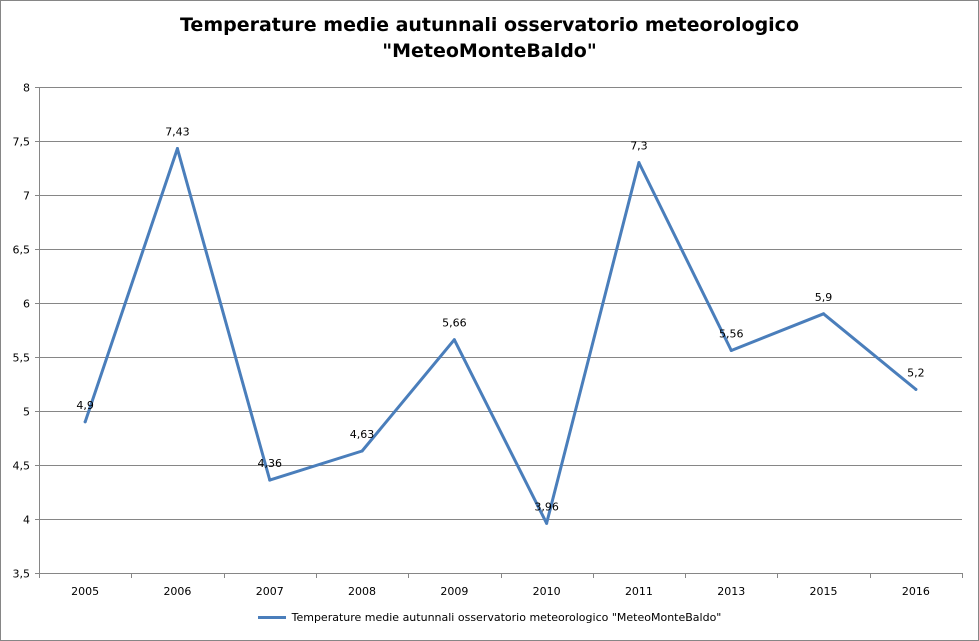 Image resolution: width=979 pixels, height=641 pixels. I want to click on data-label: 5,9, so click(824, 297).